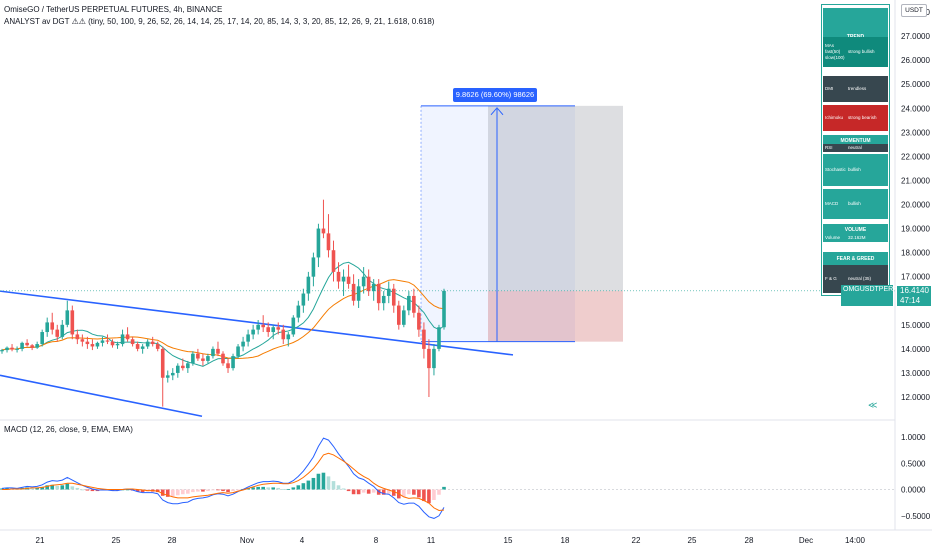 Image resolution: width=932 pixels, height=550 pixels. I want to click on loss-zone, so click(555, 316).